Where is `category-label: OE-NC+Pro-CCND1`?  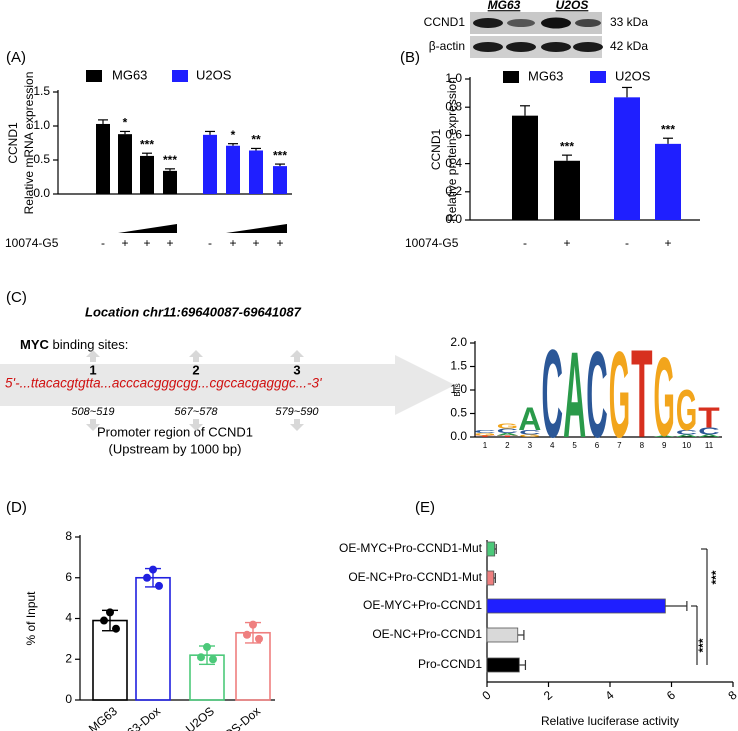 category-label: OE-NC+Pro-CCND1 is located at coordinates (427, 634).